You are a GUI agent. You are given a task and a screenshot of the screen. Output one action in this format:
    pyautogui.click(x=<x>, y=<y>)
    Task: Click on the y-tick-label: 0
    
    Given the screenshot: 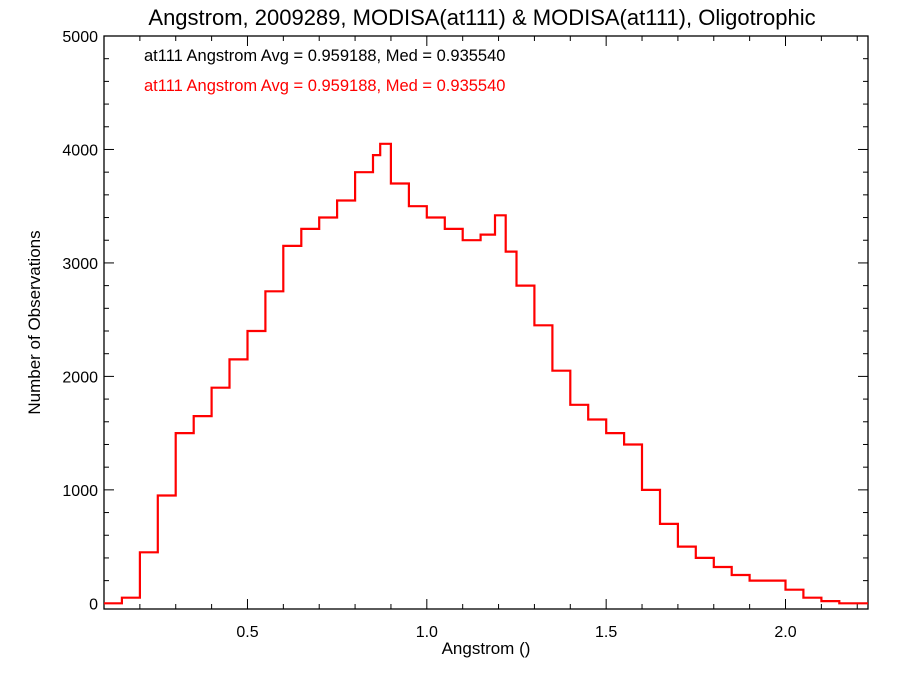 What is the action you would take?
    pyautogui.click(x=93, y=604)
    